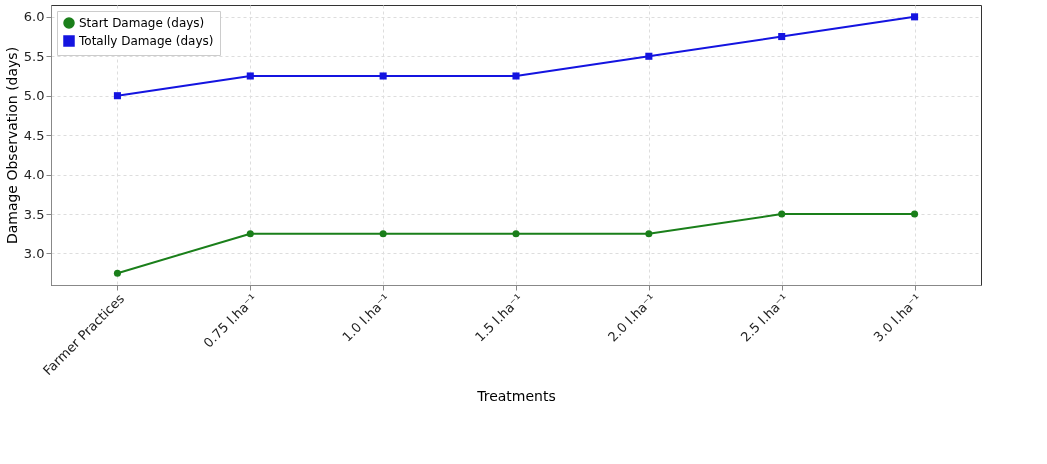  What do you see at coordinates (516, 396) in the screenshot?
I see `x-axis-title: Treatments` at bounding box center [516, 396].